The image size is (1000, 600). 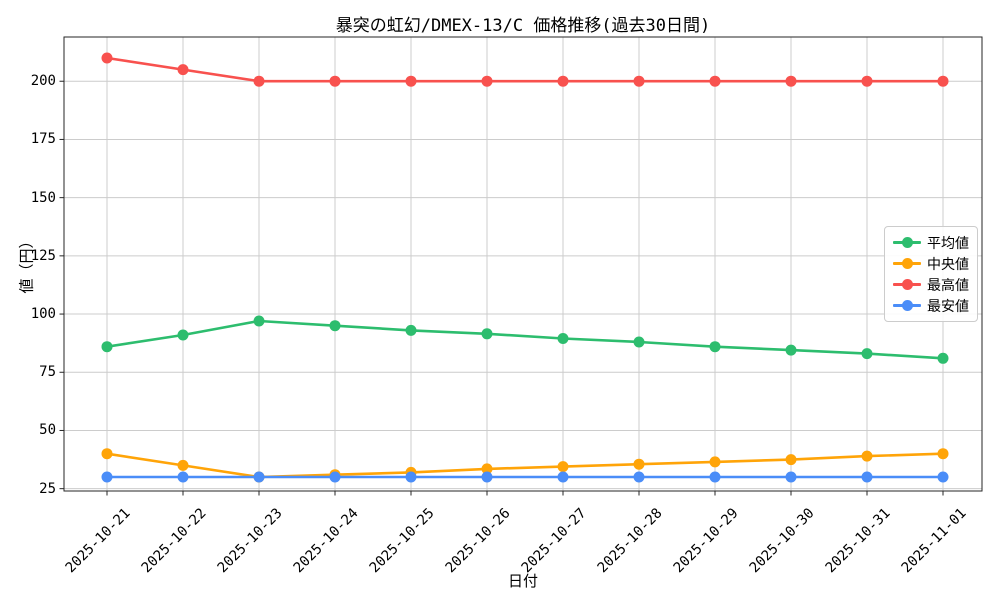 What do you see at coordinates (43, 139) in the screenshot?
I see `y-tick-label: 175` at bounding box center [43, 139].